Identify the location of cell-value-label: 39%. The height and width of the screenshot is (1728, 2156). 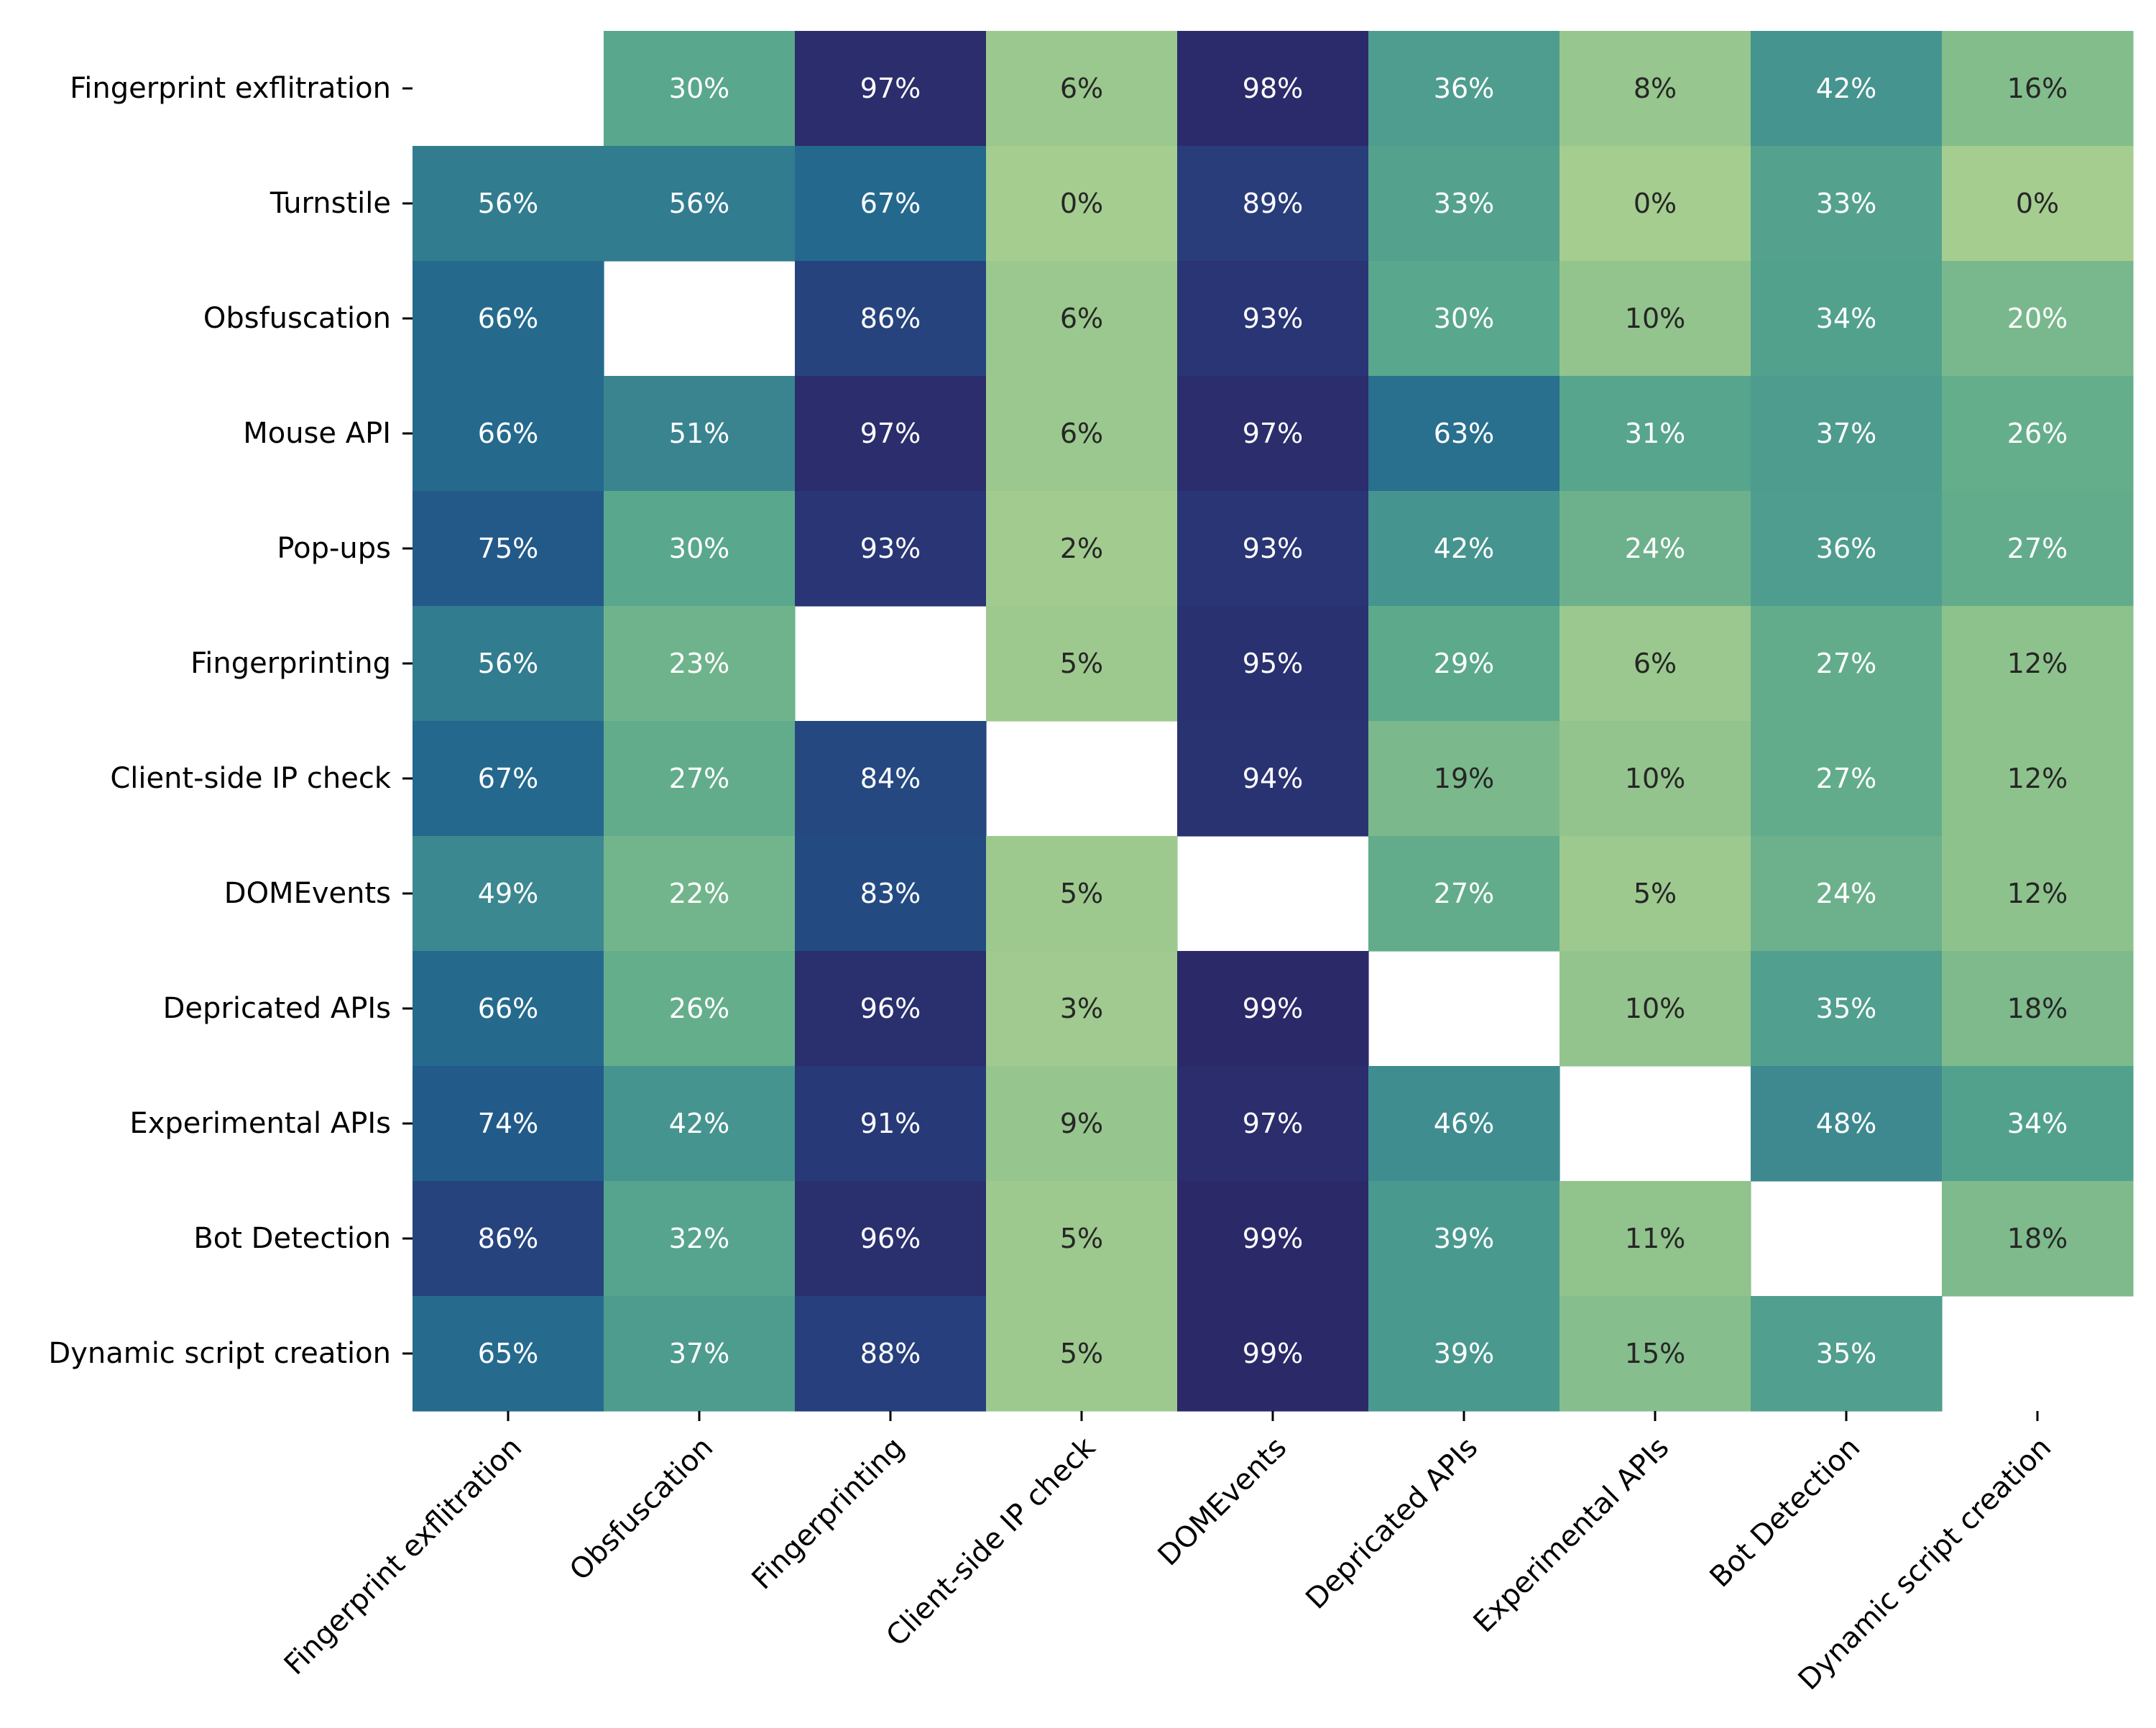
(1464, 1238).